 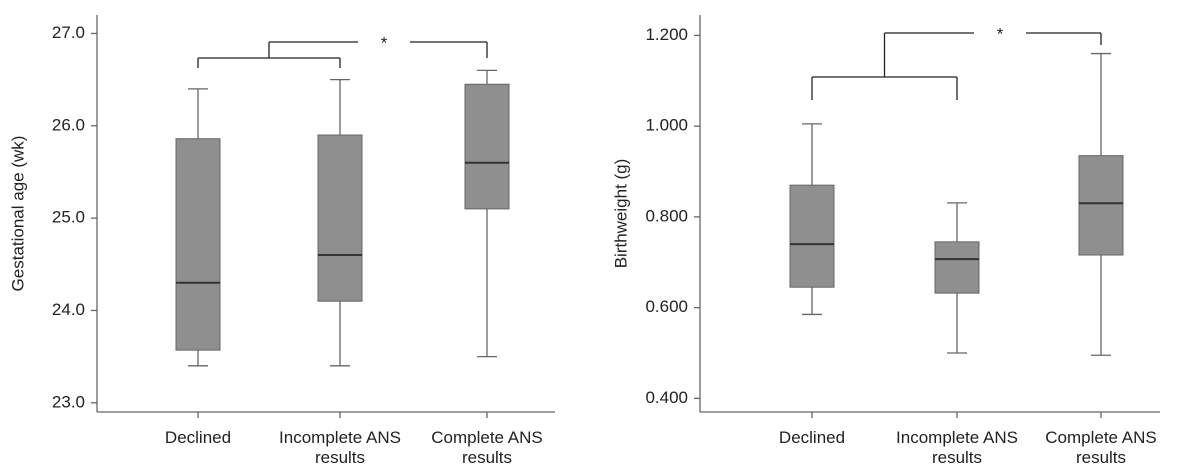 What do you see at coordinates (666, 215) in the screenshot?
I see `y-tick-label: 0.800` at bounding box center [666, 215].